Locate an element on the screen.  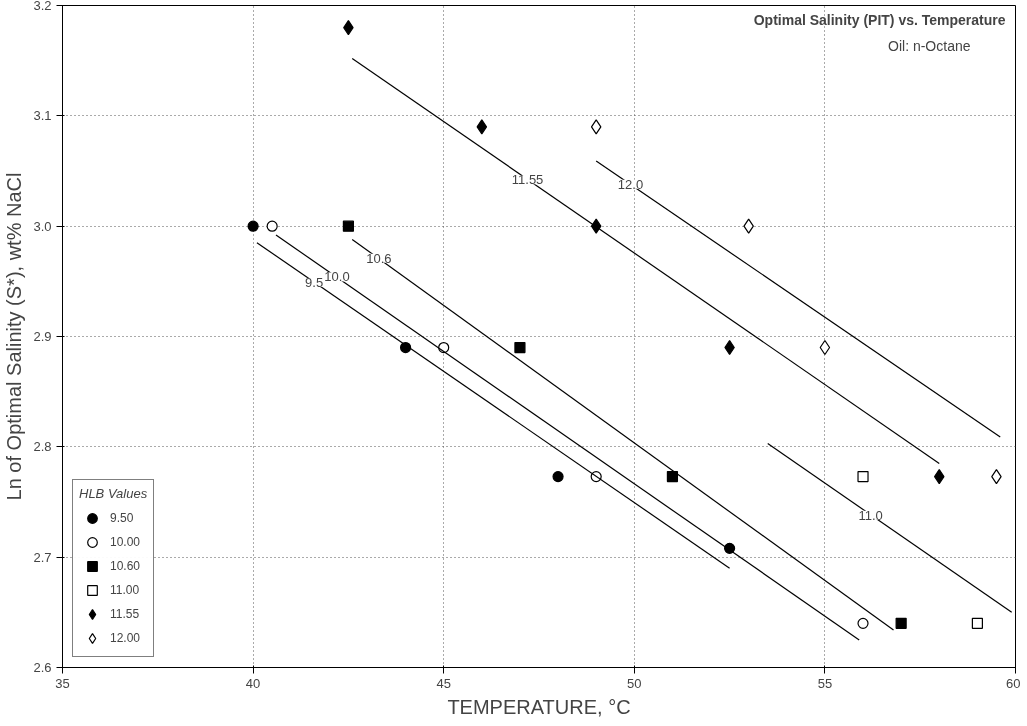
x-tick-label: 35 is located at coordinates (62, 683).